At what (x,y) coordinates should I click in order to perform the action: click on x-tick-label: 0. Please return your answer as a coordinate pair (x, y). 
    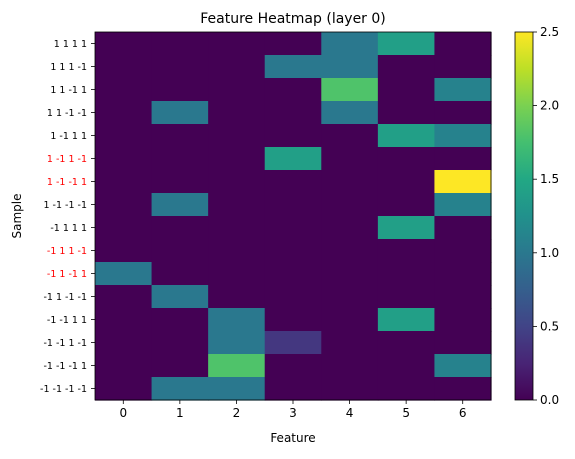
    Looking at the image, I should click on (123, 413).